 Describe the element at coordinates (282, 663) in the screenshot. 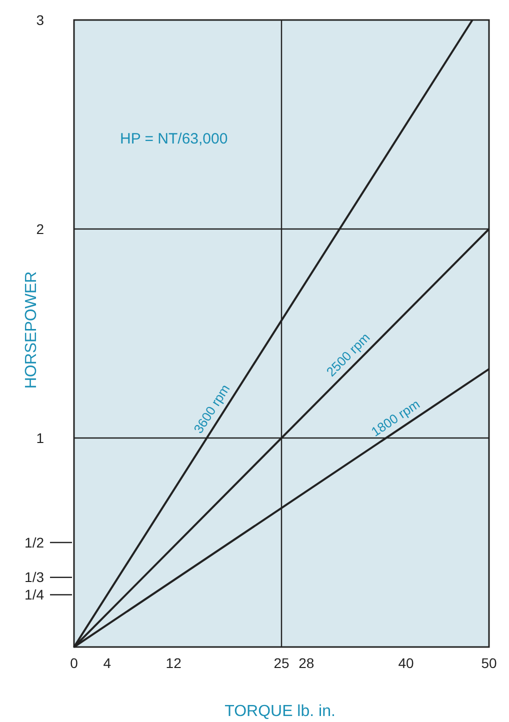

I see `x-tick-label: 25` at that location.